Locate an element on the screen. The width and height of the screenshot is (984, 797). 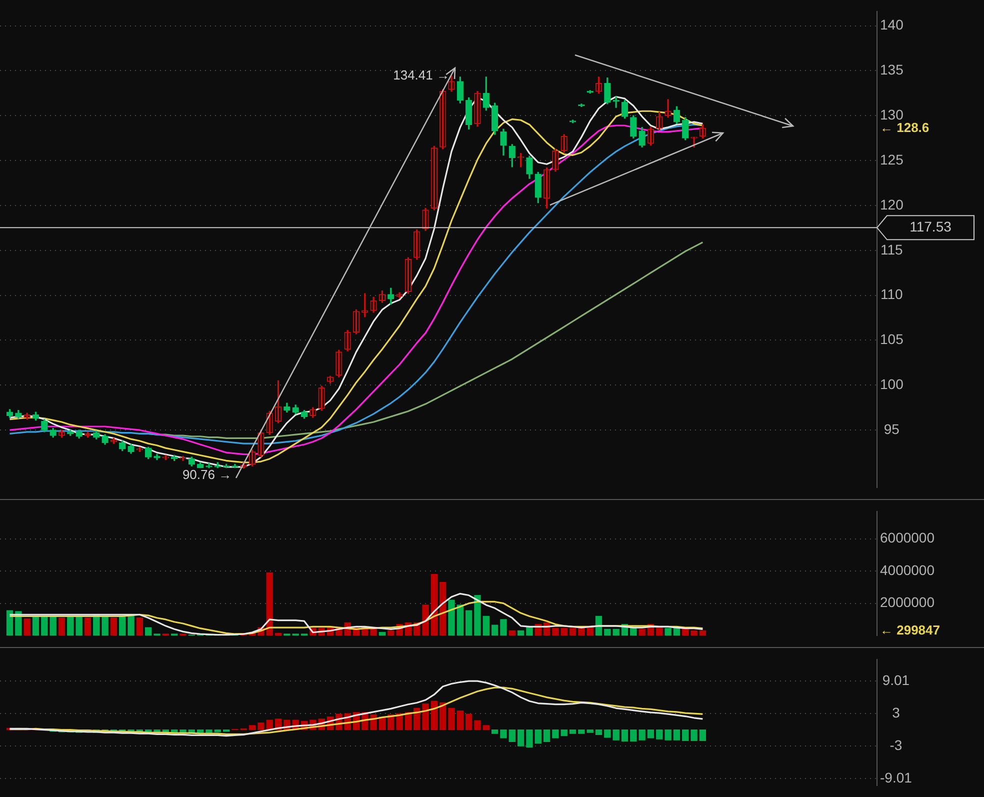
y-tick-label: 130 is located at coordinates (892, 114).